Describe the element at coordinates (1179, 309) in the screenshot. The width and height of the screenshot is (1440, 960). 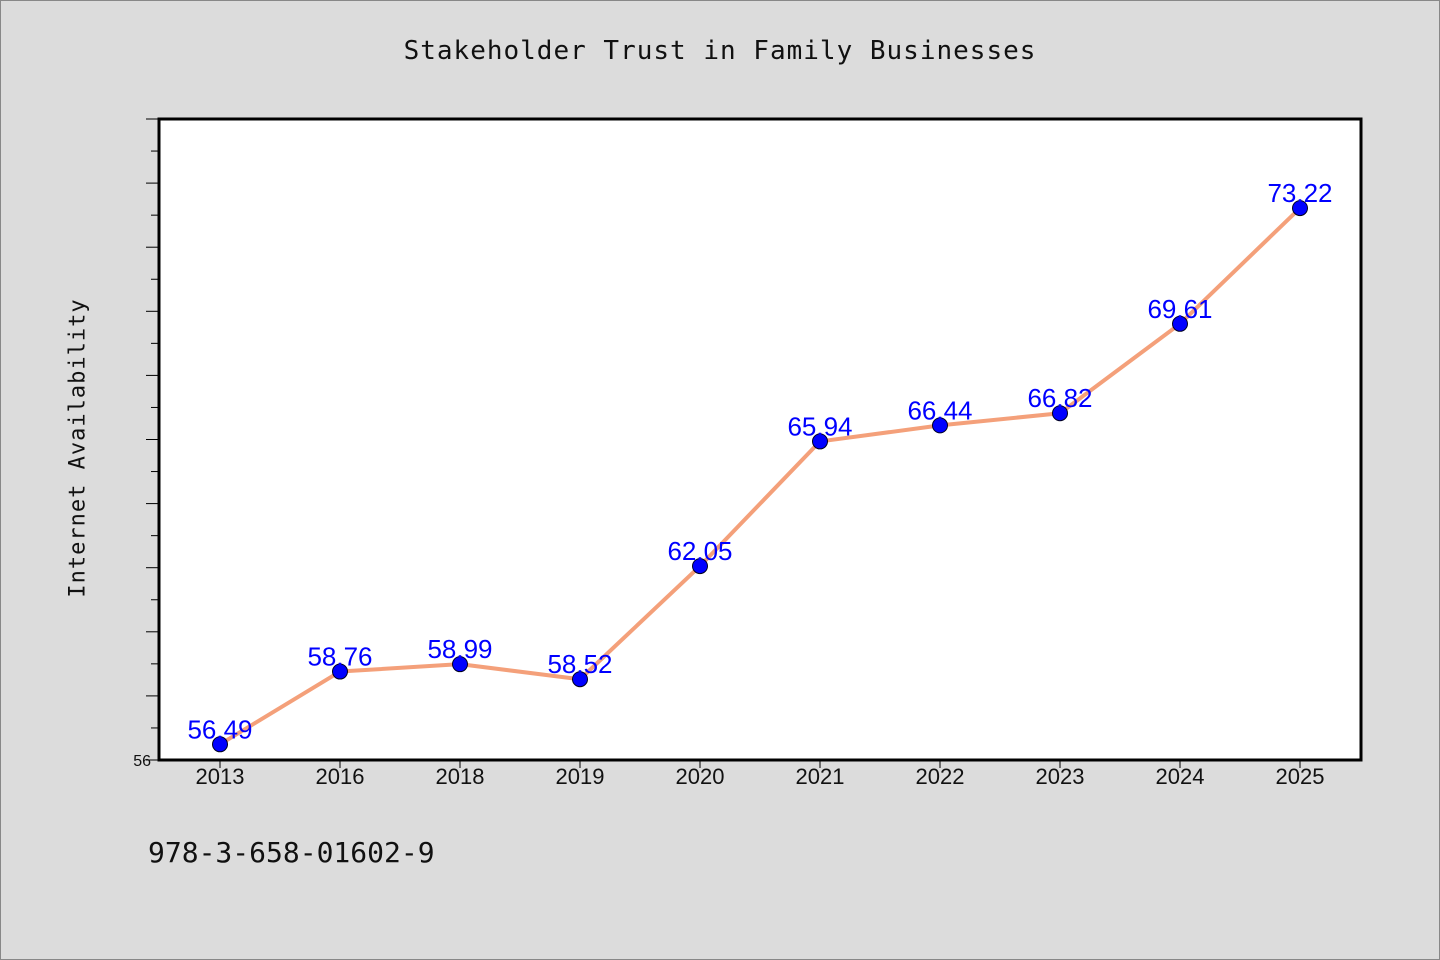
I see `data-label: 69.61` at that location.